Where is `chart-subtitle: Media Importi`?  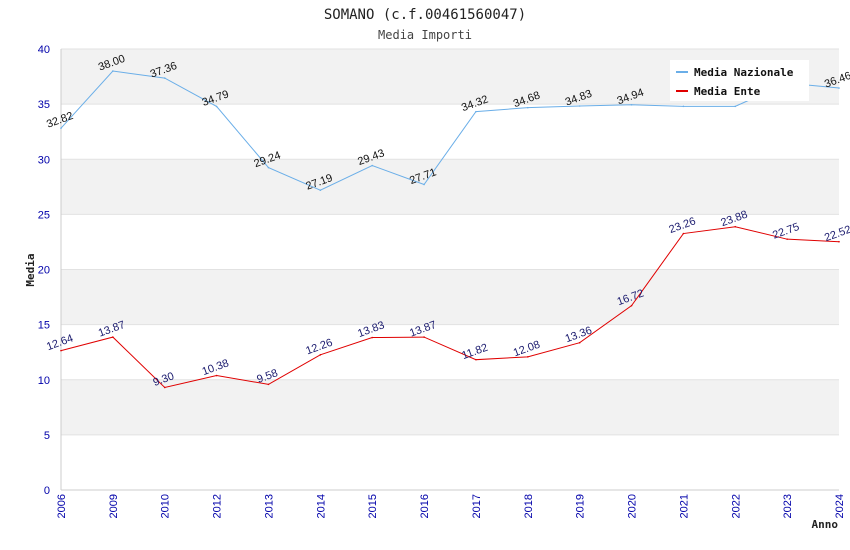
chart-subtitle: Media Importi is located at coordinates (425, 35).